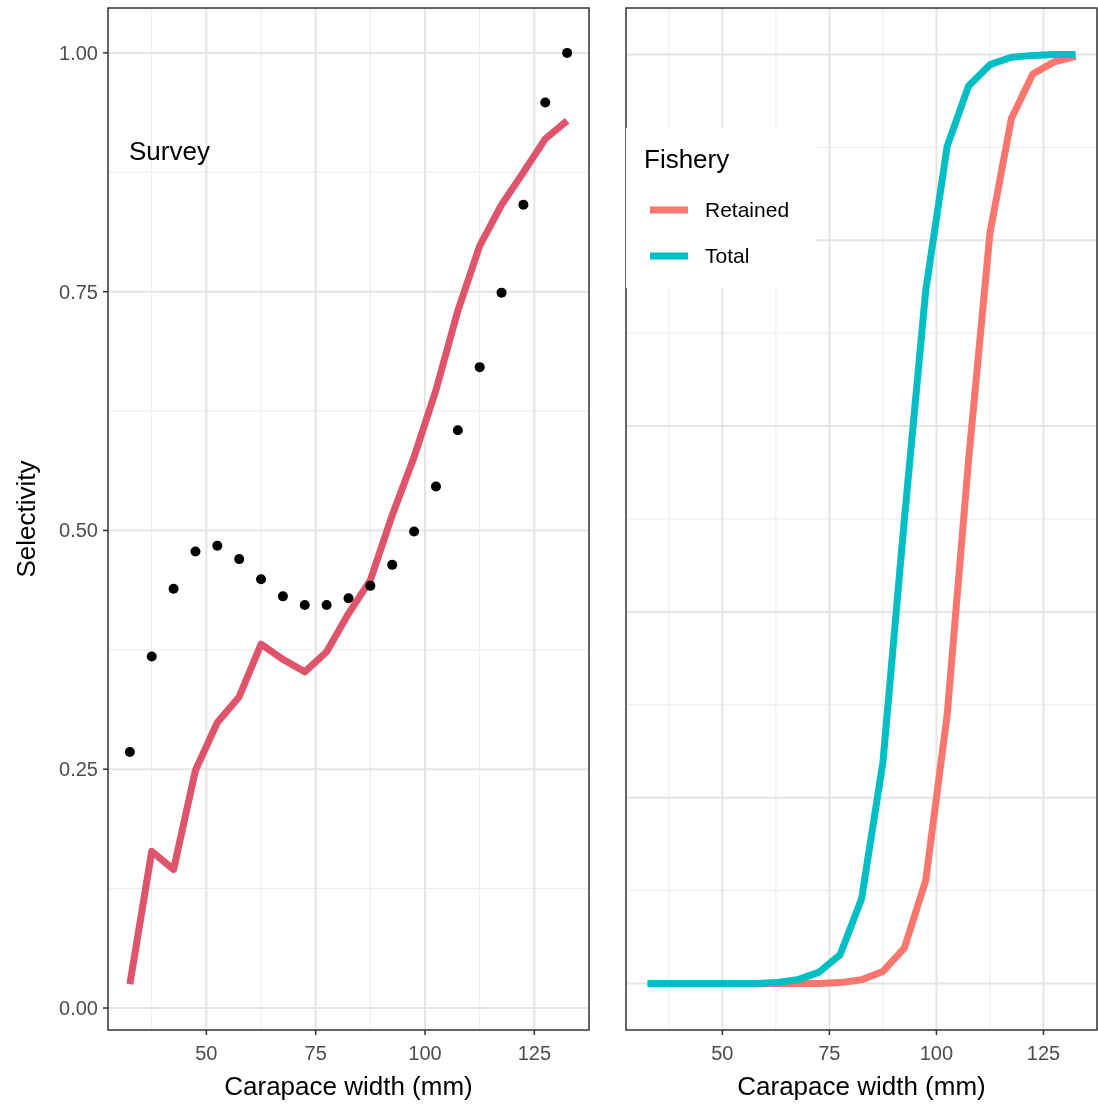  I want to click on y-tick-label: 0.50, so click(78, 530).